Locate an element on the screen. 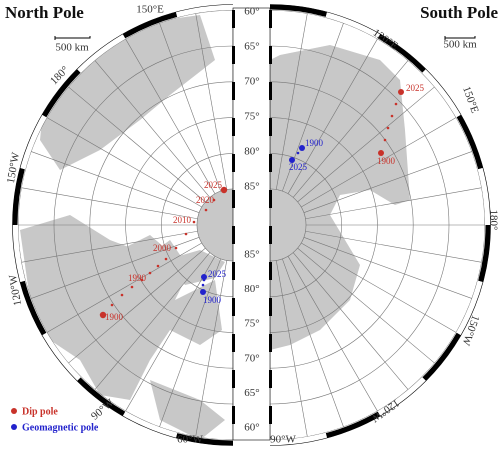 Image resolution: width=503 pixels, height=450 pixels. longitude-label: 60°W is located at coordinates (190, 440).